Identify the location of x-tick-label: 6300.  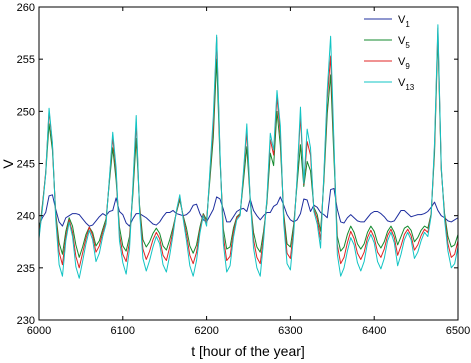
(290, 331).